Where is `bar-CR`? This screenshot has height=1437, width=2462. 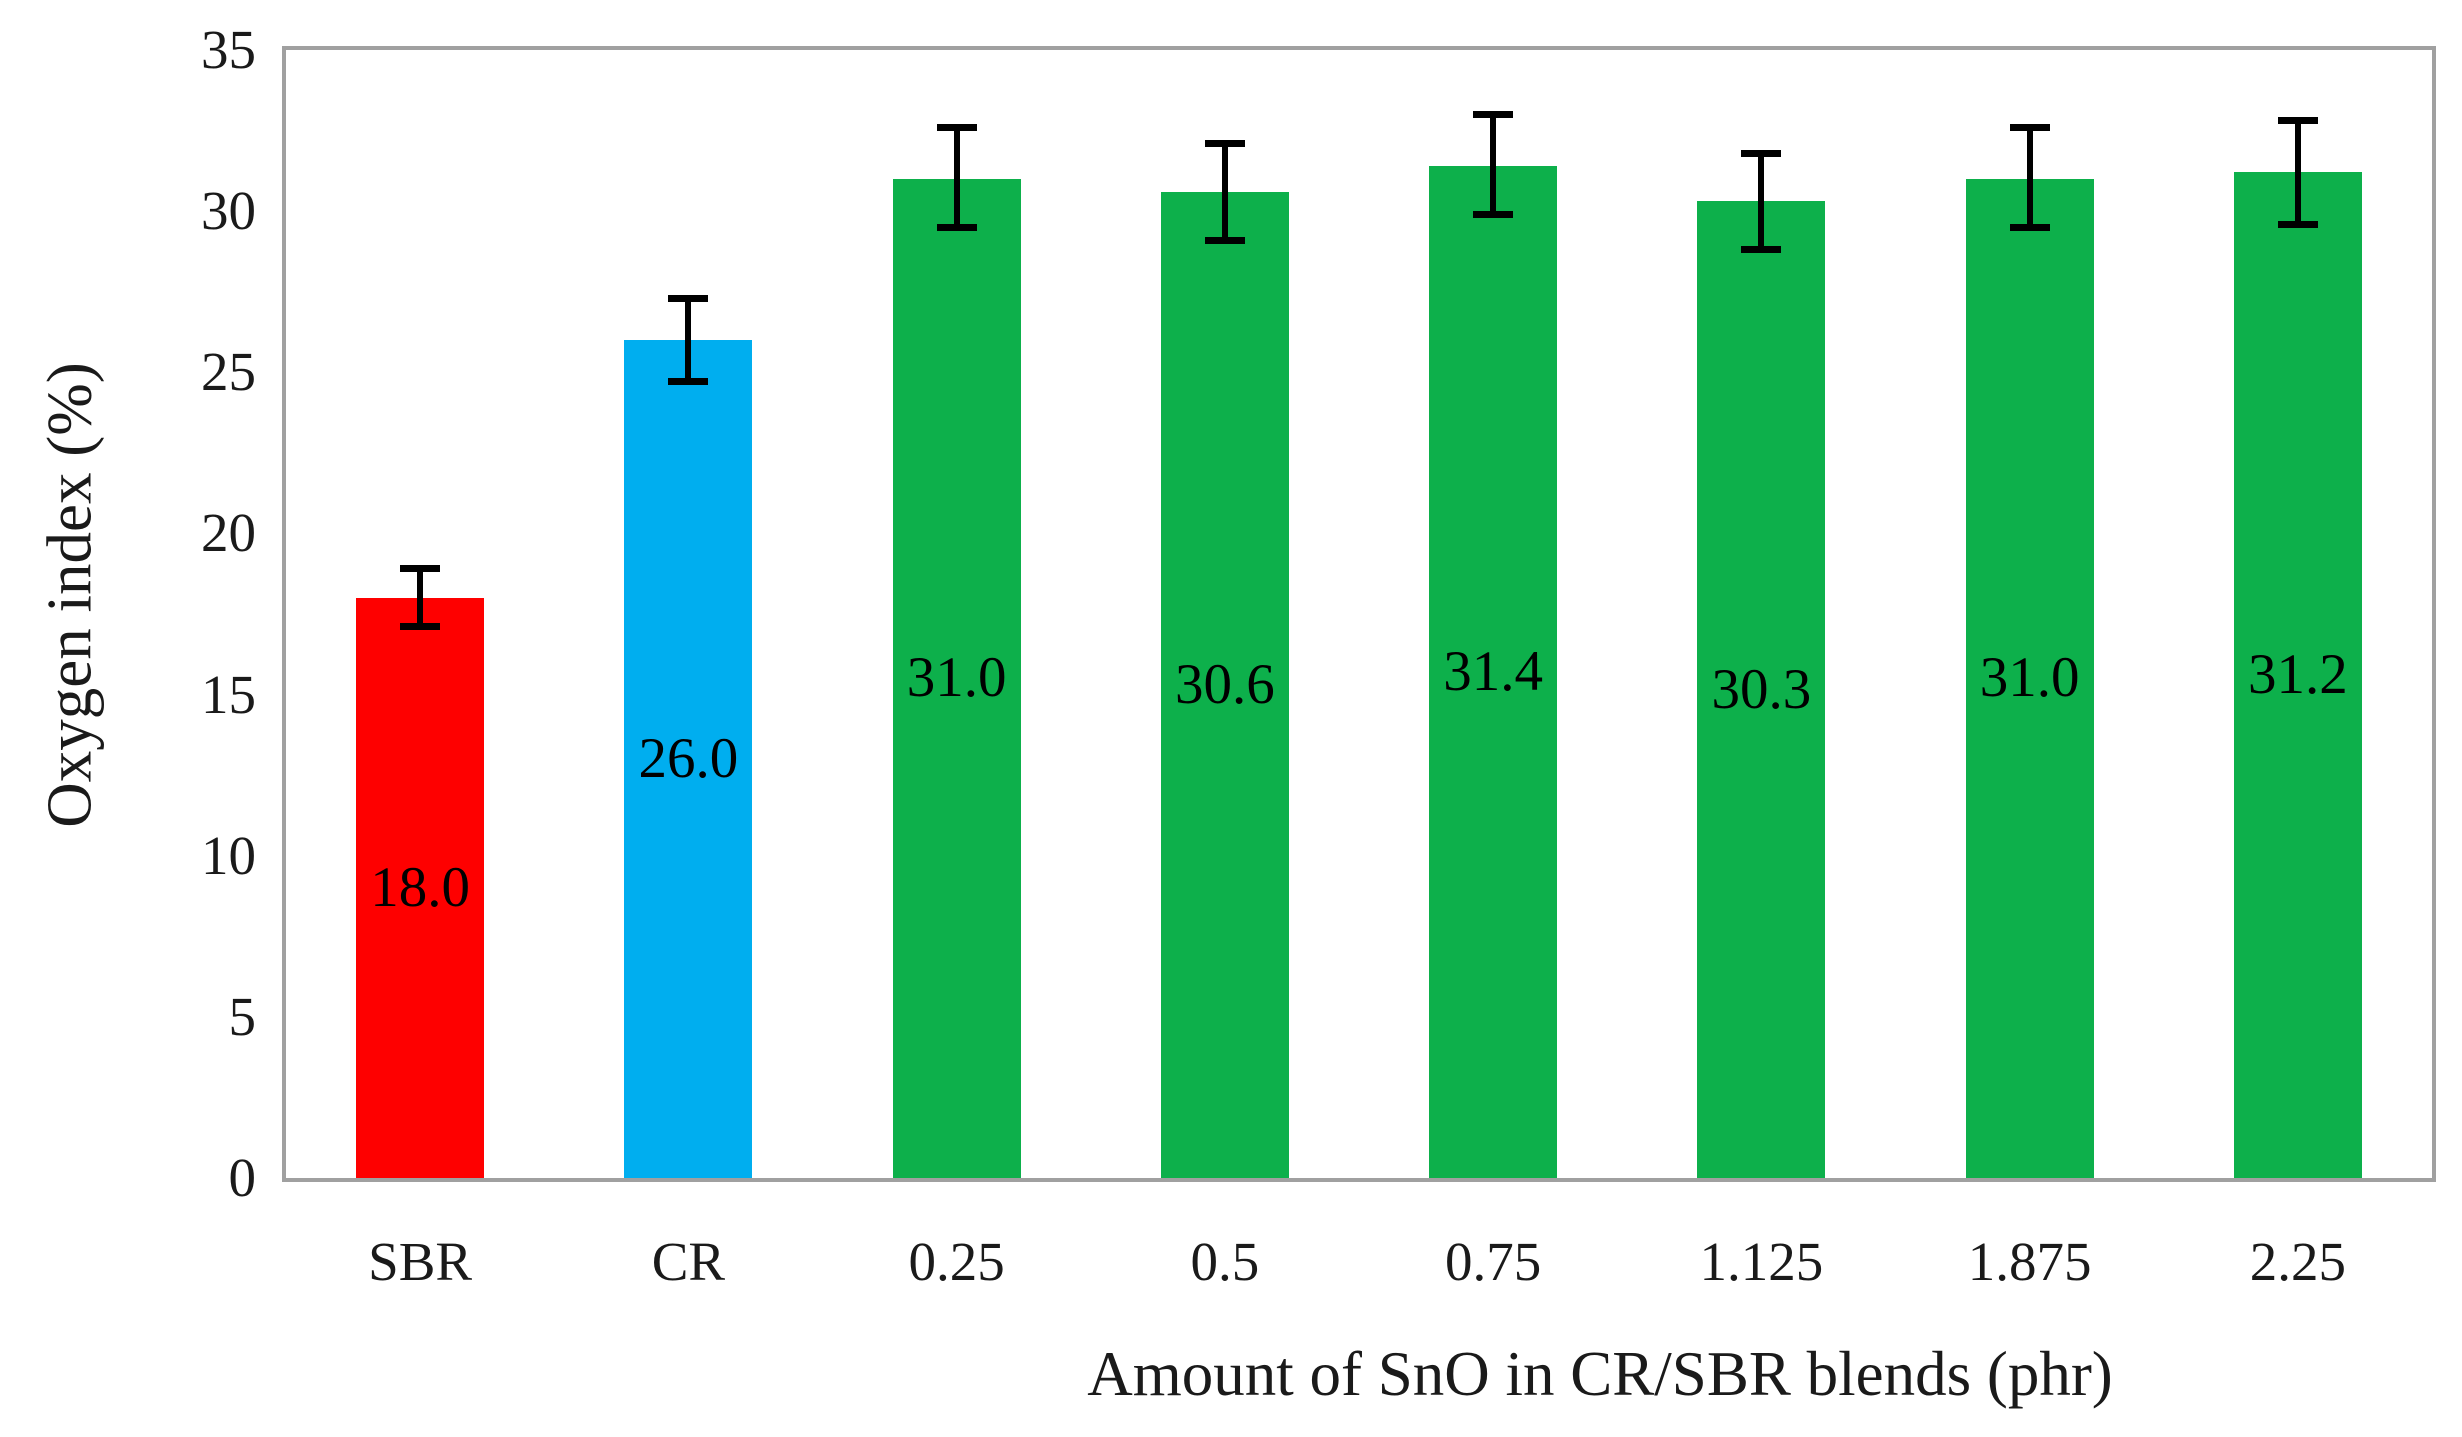
bar-CR is located at coordinates (688, 759).